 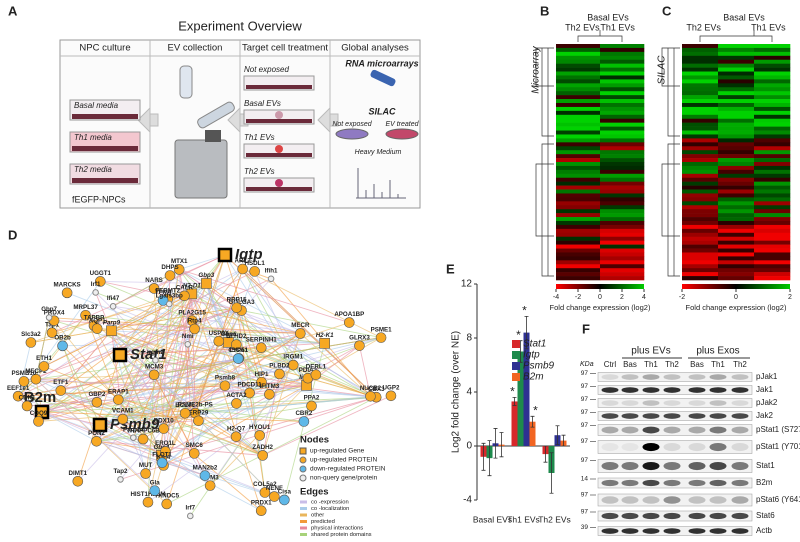 I want to click on panel-letter: C, so click(x=667, y=10).